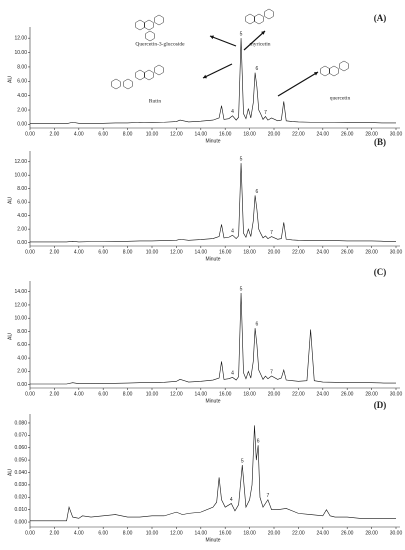  Describe the element at coordinates (380, 18) in the screenshot. I see `panel-label: (A)` at that location.